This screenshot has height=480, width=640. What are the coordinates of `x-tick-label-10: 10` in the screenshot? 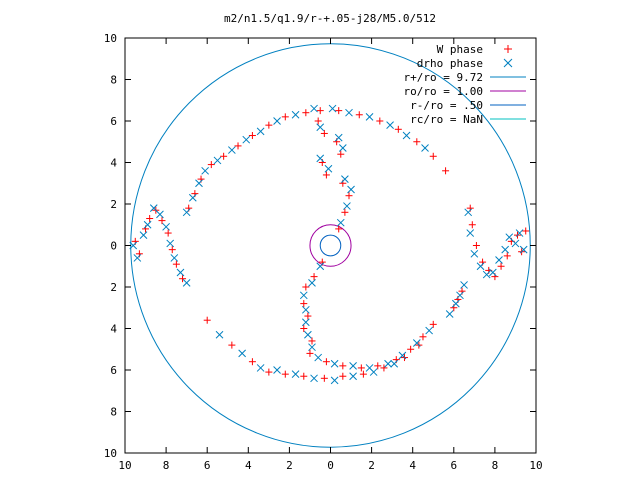 It's located at (535, 465).